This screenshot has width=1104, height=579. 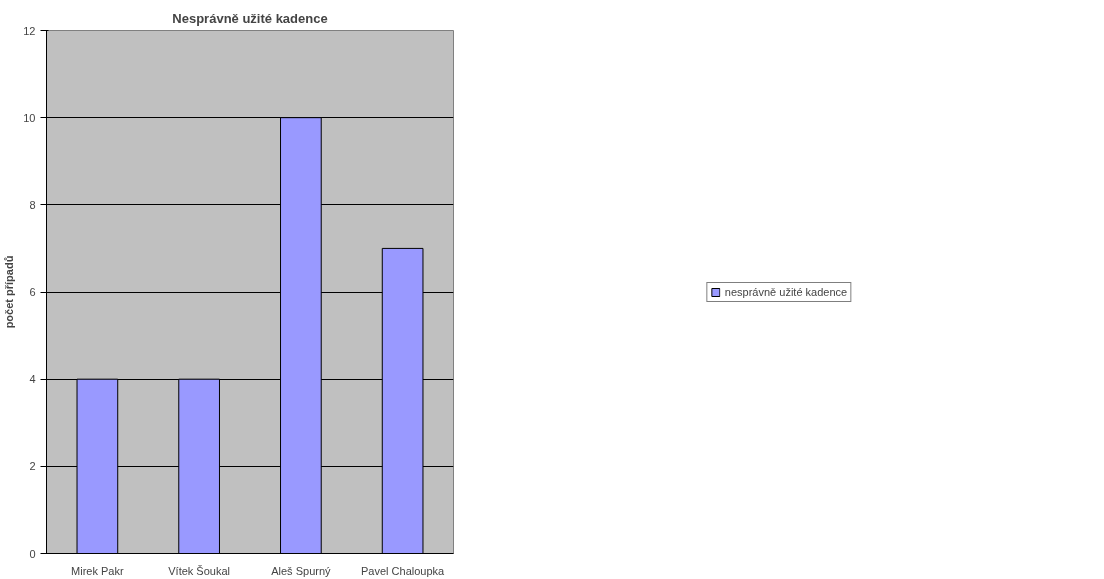 What do you see at coordinates (403, 570) in the screenshot?
I see `x-tick-label: Pavel Chaloupka` at bounding box center [403, 570].